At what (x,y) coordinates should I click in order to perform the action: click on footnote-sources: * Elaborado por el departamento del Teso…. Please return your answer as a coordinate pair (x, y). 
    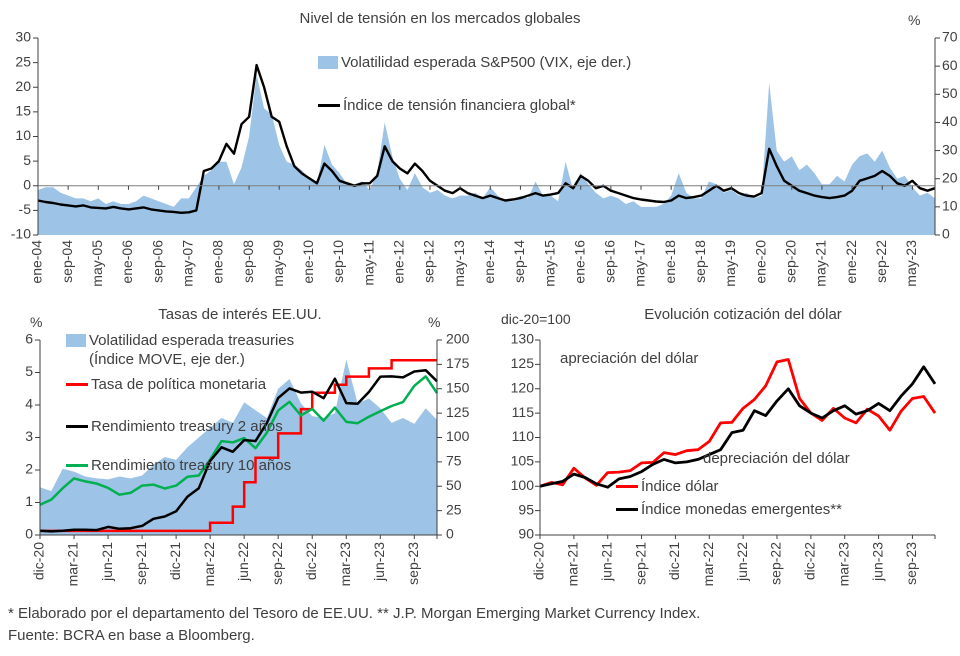
    Looking at the image, I should click on (354, 613).